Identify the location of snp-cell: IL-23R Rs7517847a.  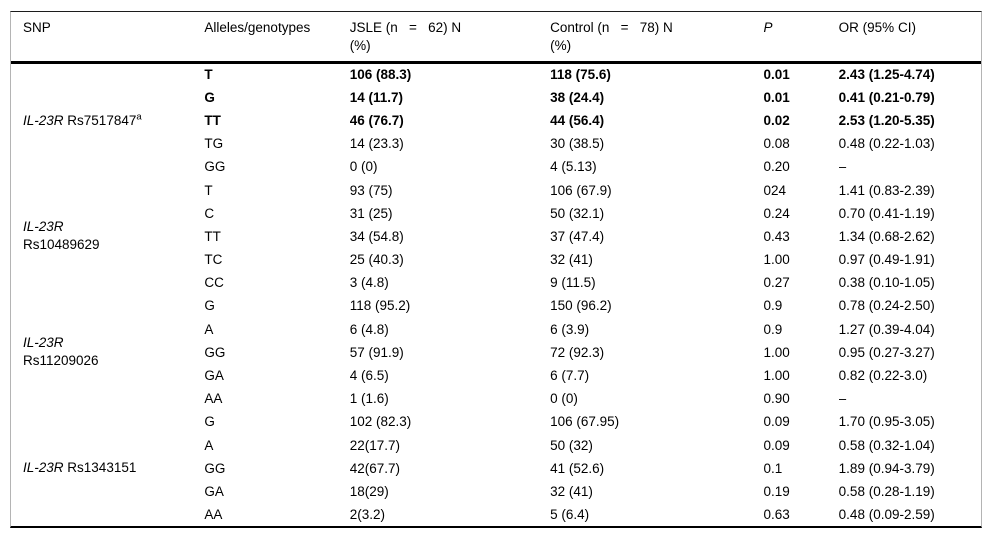
(107, 121).